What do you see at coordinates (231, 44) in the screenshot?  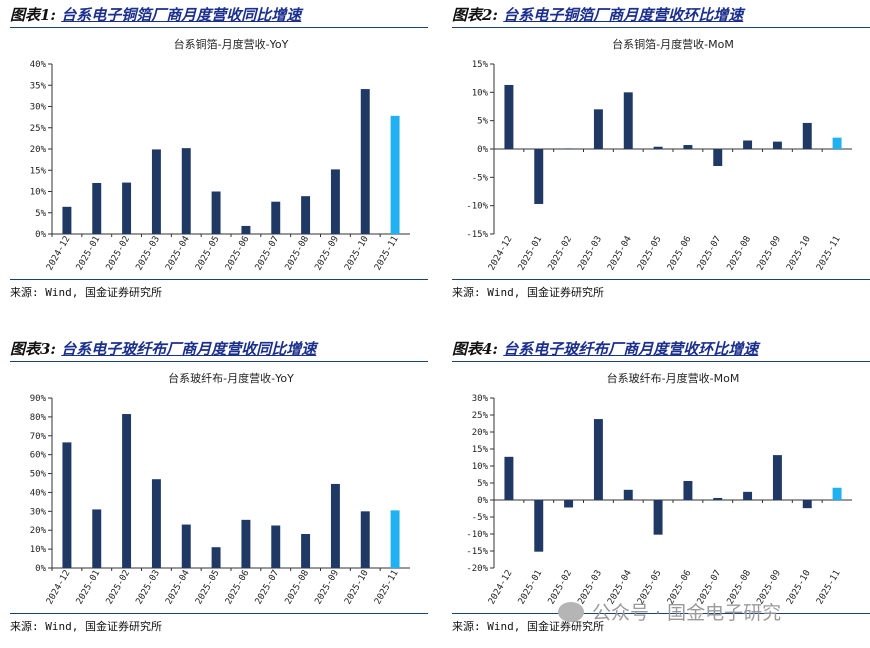 I see `chart-title: 台系铜箔-月度营收-YoY` at bounding box center [231, 44].